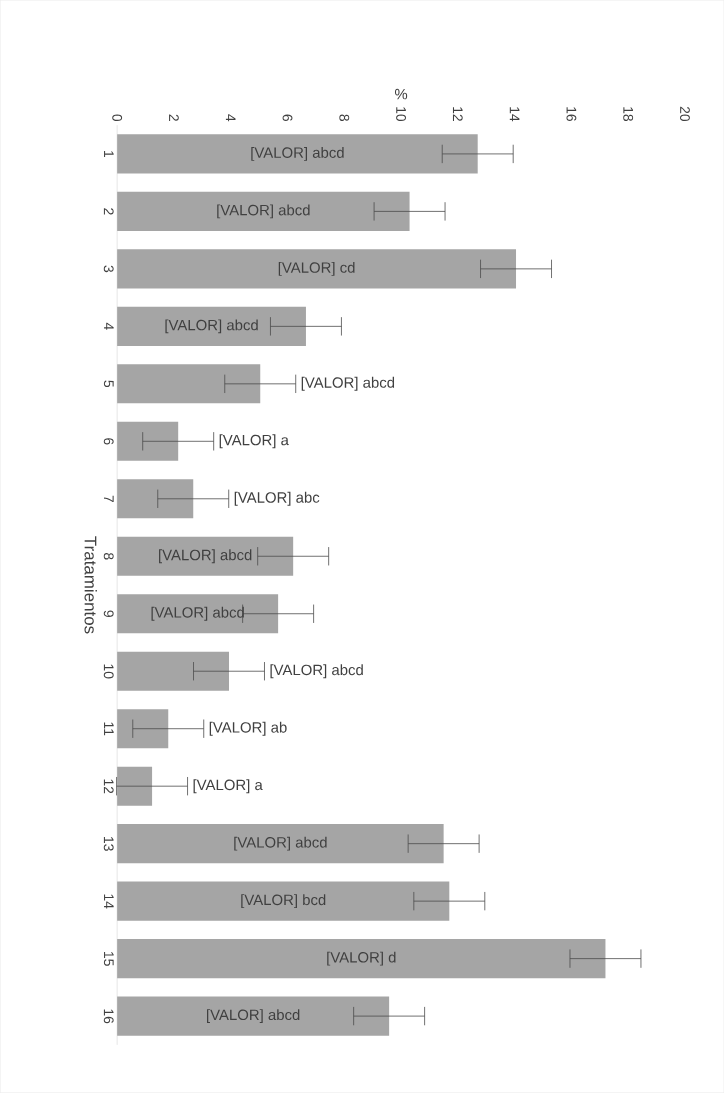  Describe the element at coordinates (174, 117) in the screenshot. I see `x-tick-label: 2` at that location.